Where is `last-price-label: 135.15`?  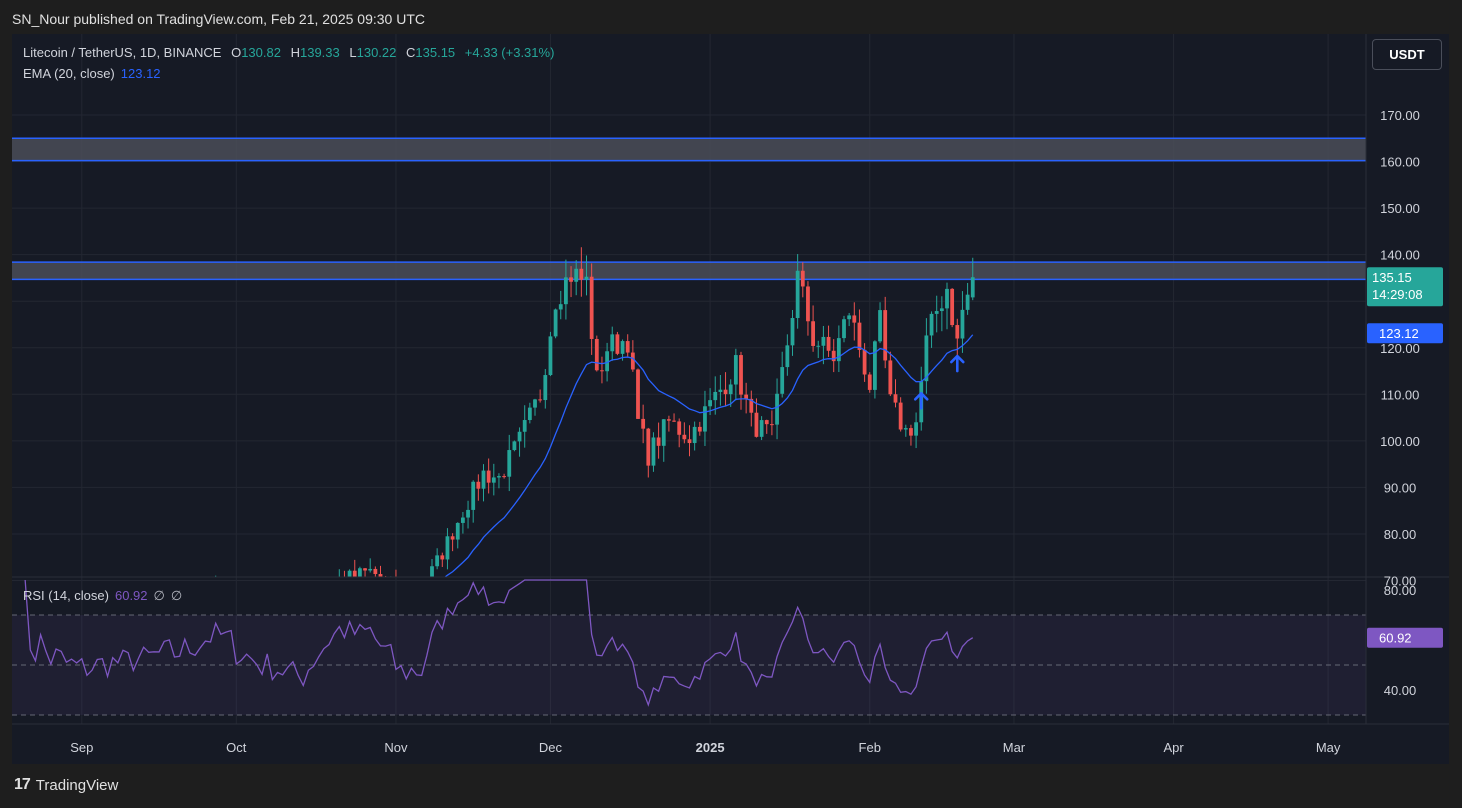
last-price-label: 135.15 is located at coordinates (1392, 277).